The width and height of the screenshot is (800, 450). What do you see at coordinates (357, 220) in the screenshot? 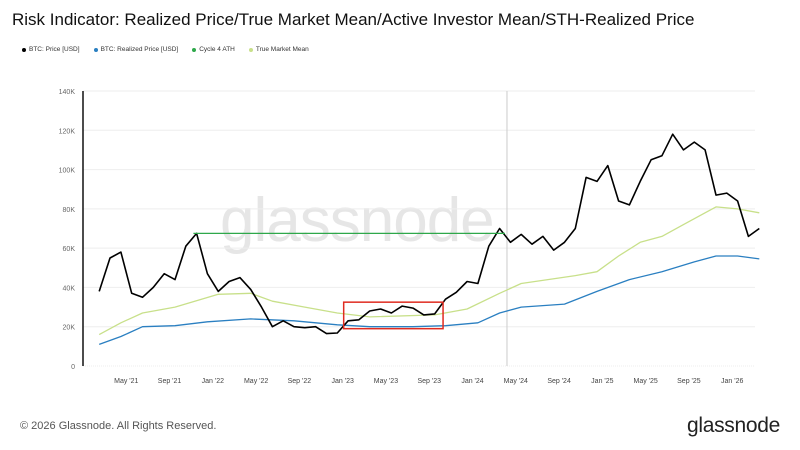
I see `watermark: glassnode` at bounding box center [357, 220].